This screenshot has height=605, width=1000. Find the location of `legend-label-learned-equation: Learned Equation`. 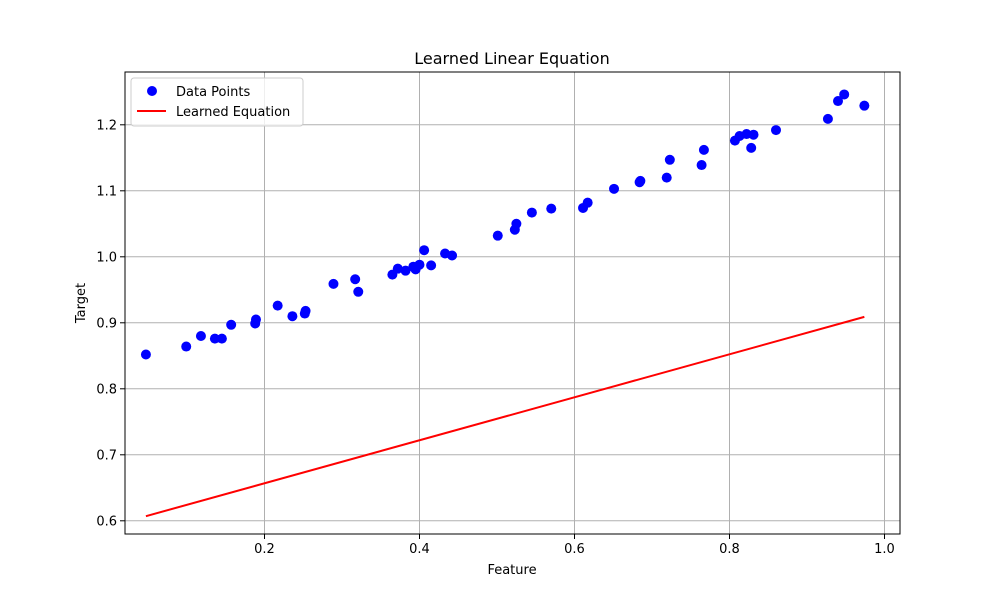

legend-label-learned-equation: Learned Equation is located at coordinates (233, 112).